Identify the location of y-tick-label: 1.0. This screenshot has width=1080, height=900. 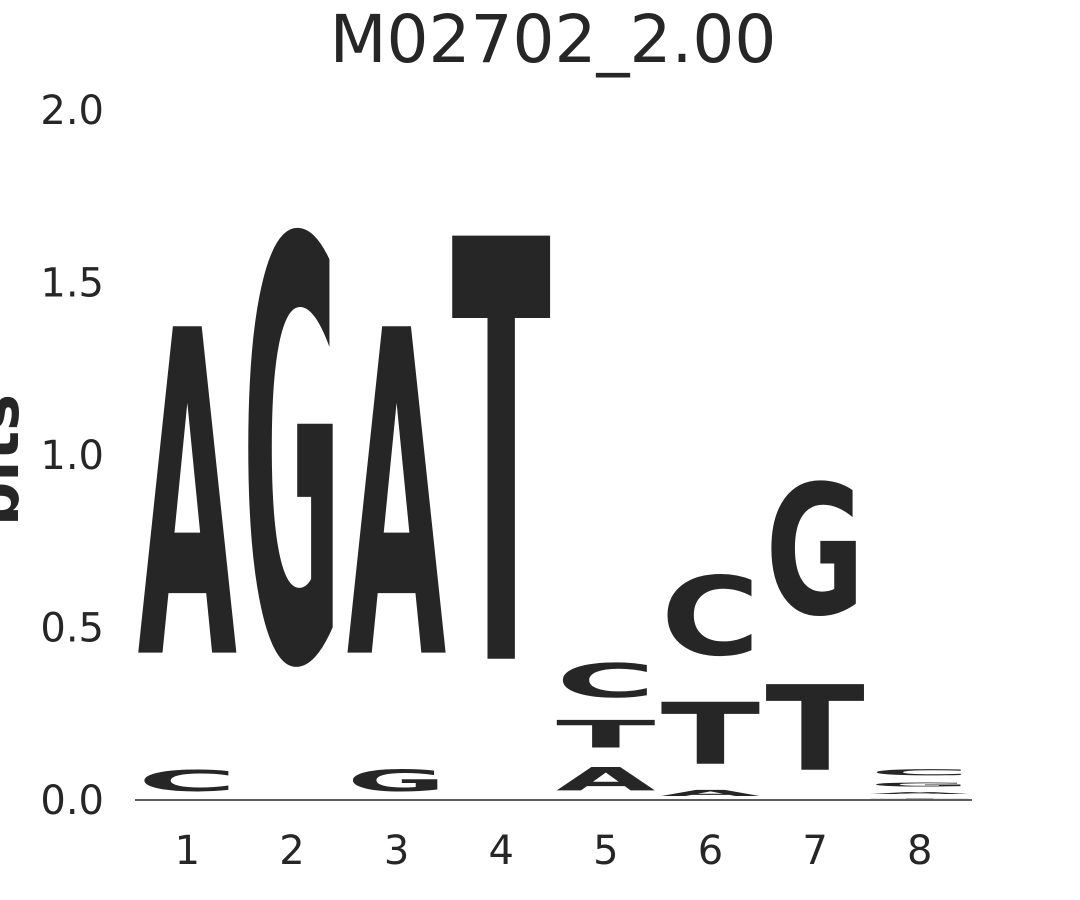
(72, 456).